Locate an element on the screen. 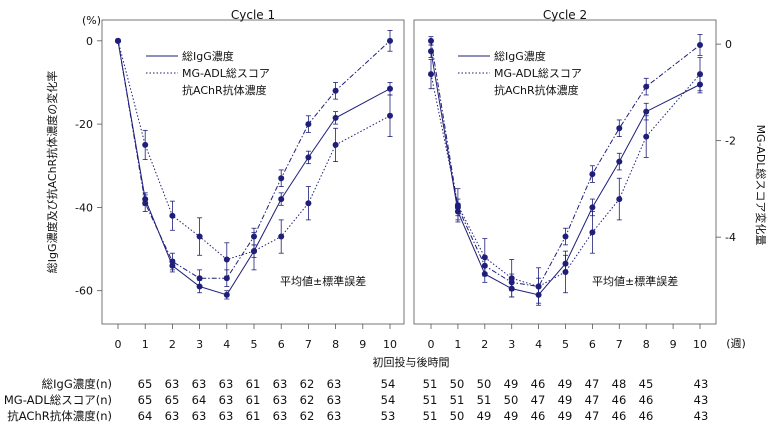  legend-label: 総IgG濃度 is located at coordinates (520, 56).